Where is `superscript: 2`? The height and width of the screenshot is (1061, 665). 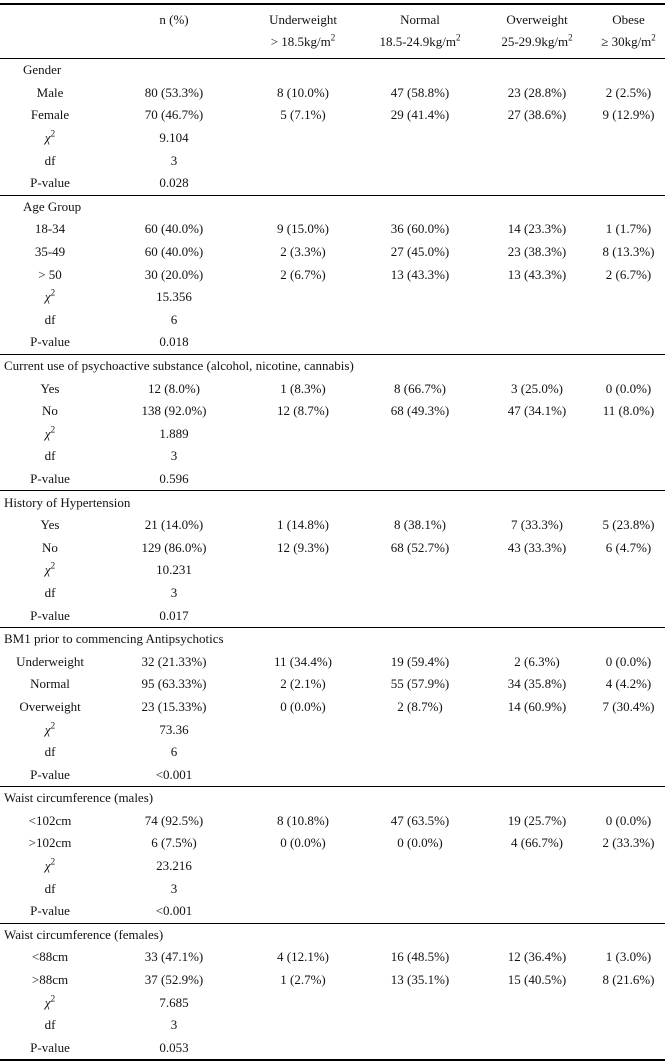 superscript: 2 is located at coordinates (458, 37).